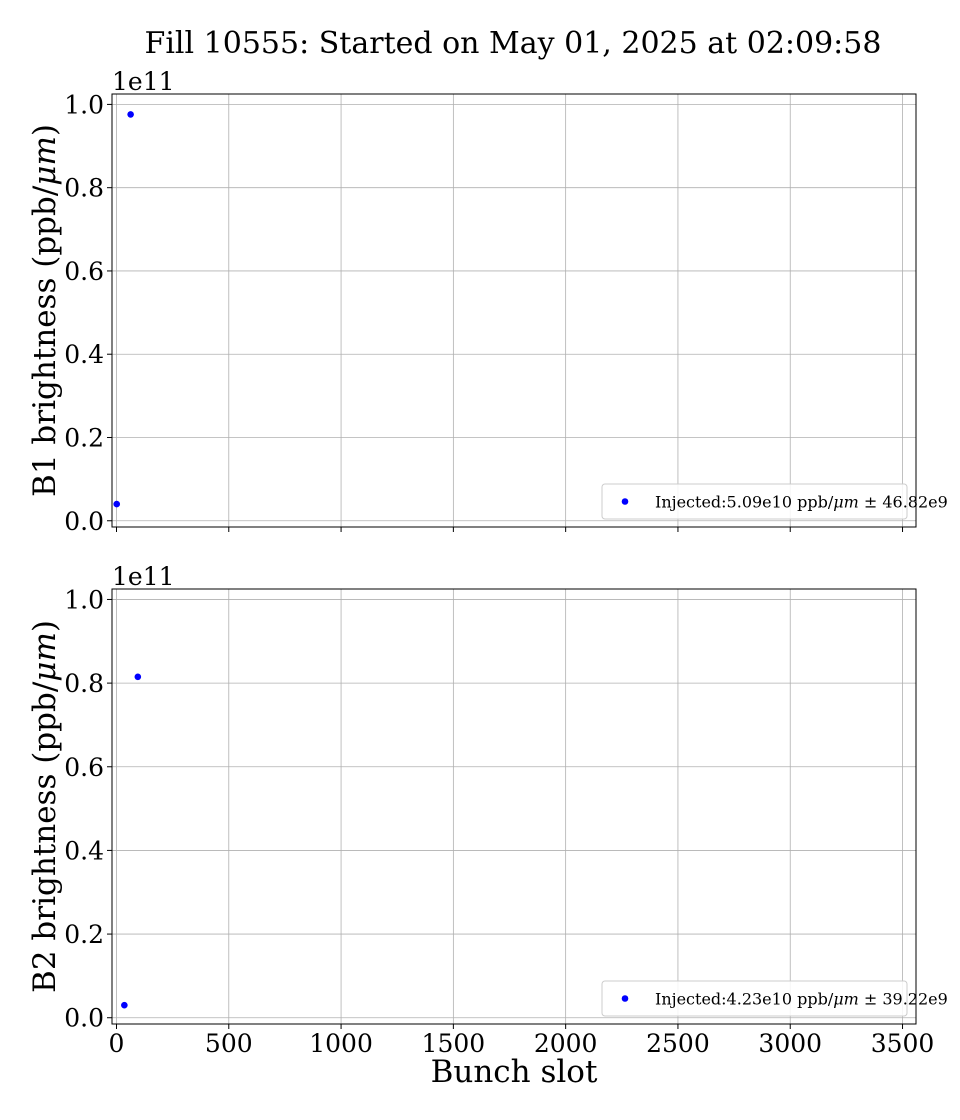 This screenshot has width=960, height=1120. Describe the element at coordinates (678, 1043) in the screenshot. I see `x-tick-label: 2500` at that location.